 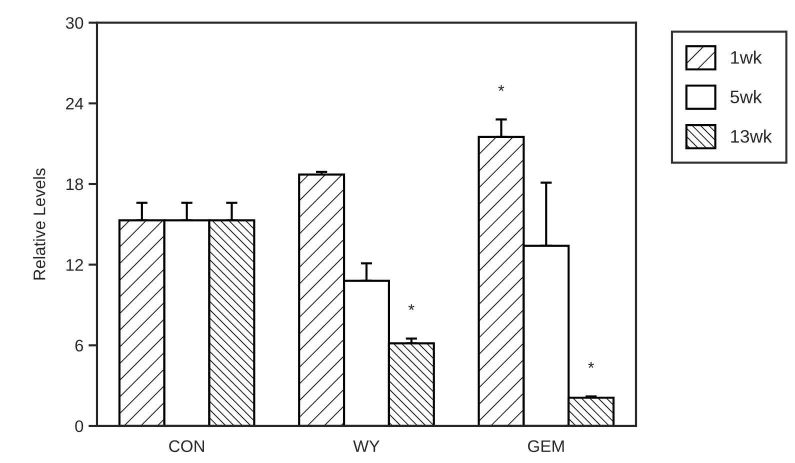 What do you see at coordinates (39, 224) in the screenshot?
I see `y-axis-title: Relative Levels` at bounding box center [39, 224].